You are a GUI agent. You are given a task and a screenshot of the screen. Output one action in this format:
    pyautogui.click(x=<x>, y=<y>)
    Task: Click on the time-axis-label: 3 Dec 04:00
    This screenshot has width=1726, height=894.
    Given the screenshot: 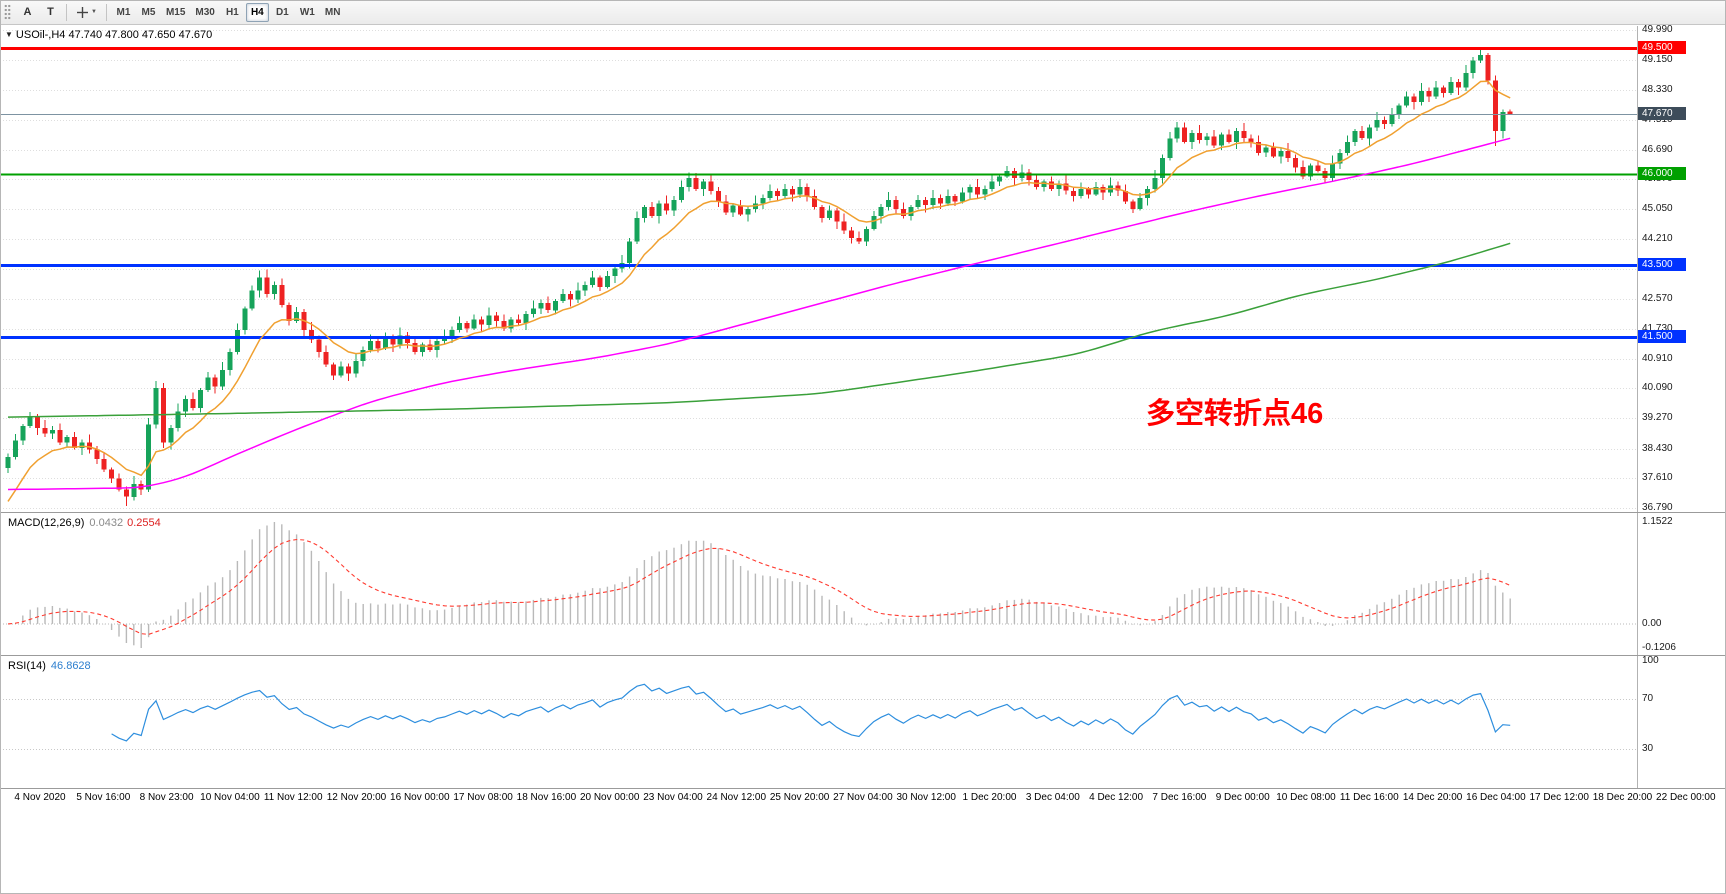 What is the action you would take?
    pyautogui.click(x=1052, y=797)
    